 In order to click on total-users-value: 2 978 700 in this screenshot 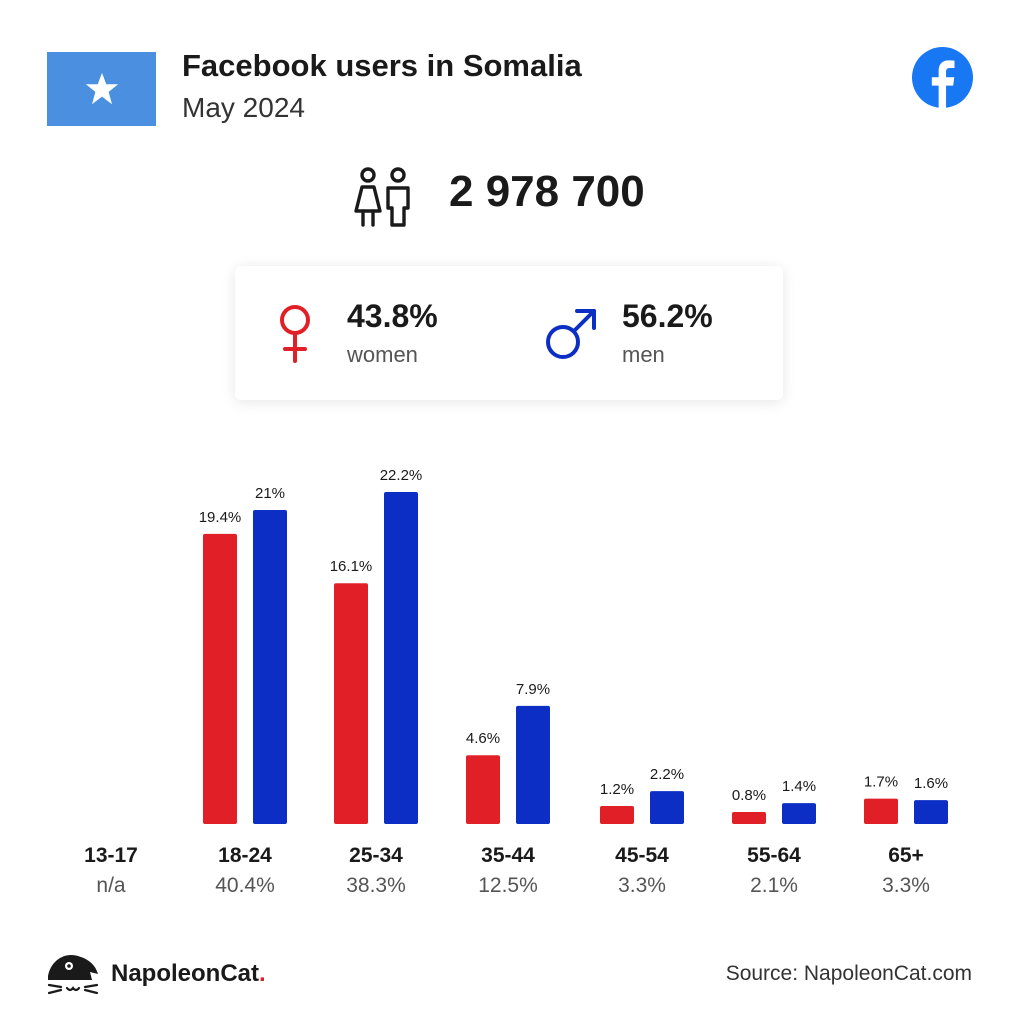, I will do `click(547, 191)`.